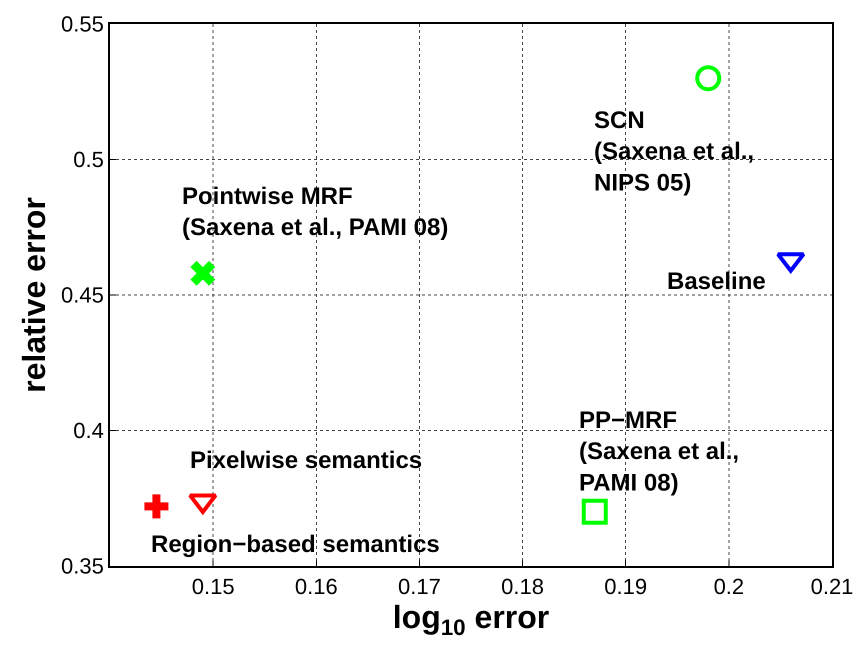 The image size is (865, 656). I want to click on series-label: Region−based semantics, so click(295, 544).